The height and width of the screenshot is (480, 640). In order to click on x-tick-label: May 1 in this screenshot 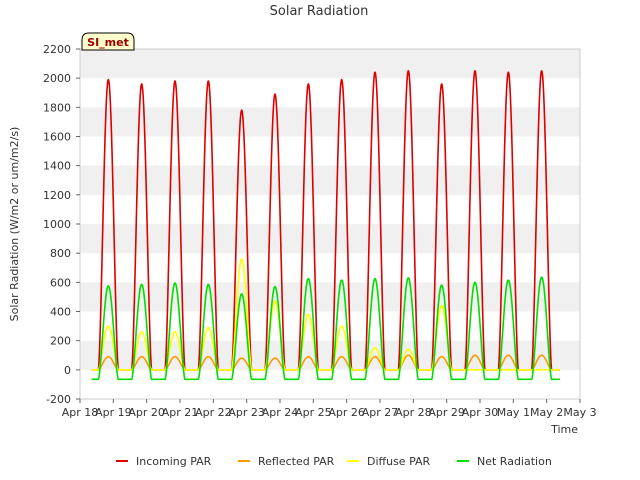, I will do `click(513, 412)`.